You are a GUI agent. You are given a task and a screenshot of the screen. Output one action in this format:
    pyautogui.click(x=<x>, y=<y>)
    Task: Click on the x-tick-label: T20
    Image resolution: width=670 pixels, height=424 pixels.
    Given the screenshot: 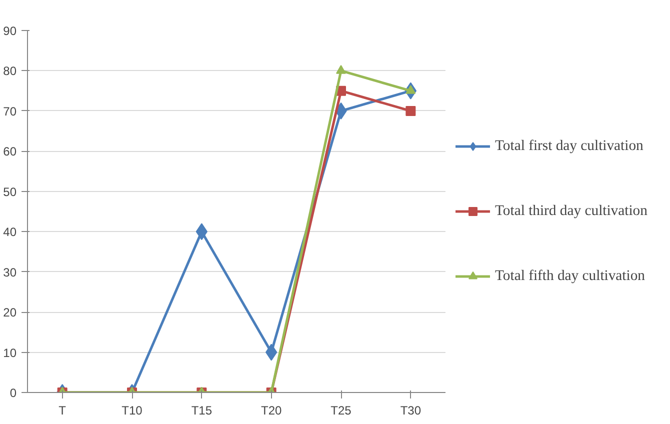 What is the action you would take?
    pyautogui.click(x=271, y=411)
    